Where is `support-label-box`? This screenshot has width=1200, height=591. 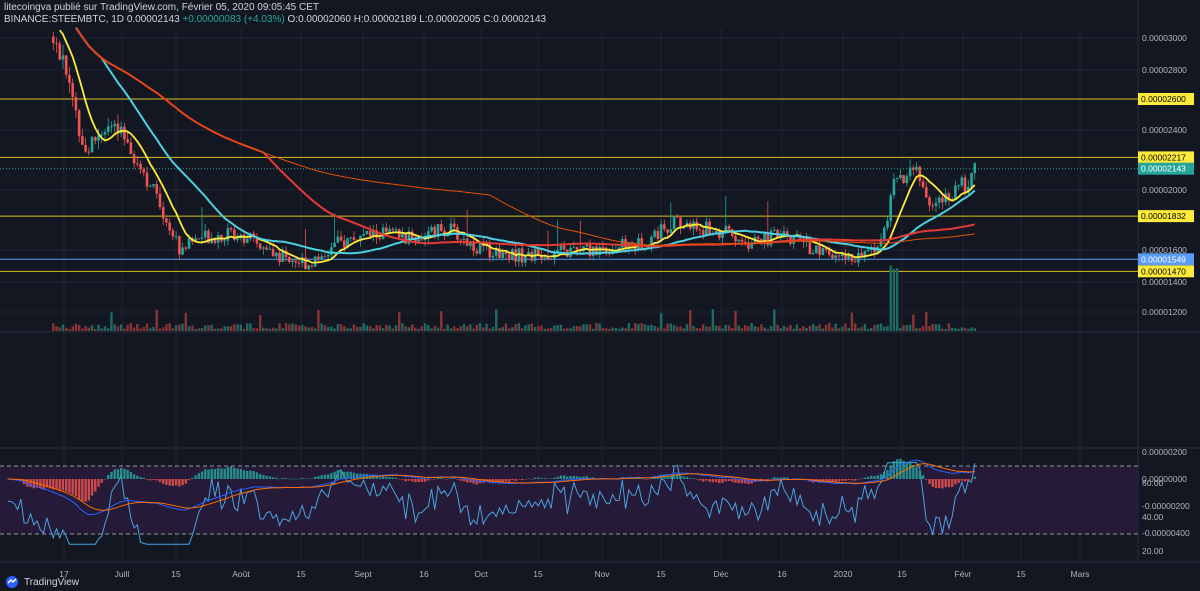 support-label-box is located at coordinates (1166, 259).